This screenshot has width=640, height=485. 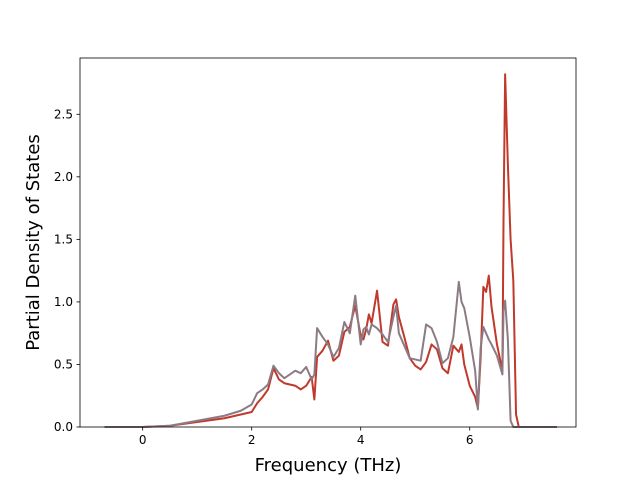 I want to click on y-tick-label: 1.5, so click(x=63, y=239).